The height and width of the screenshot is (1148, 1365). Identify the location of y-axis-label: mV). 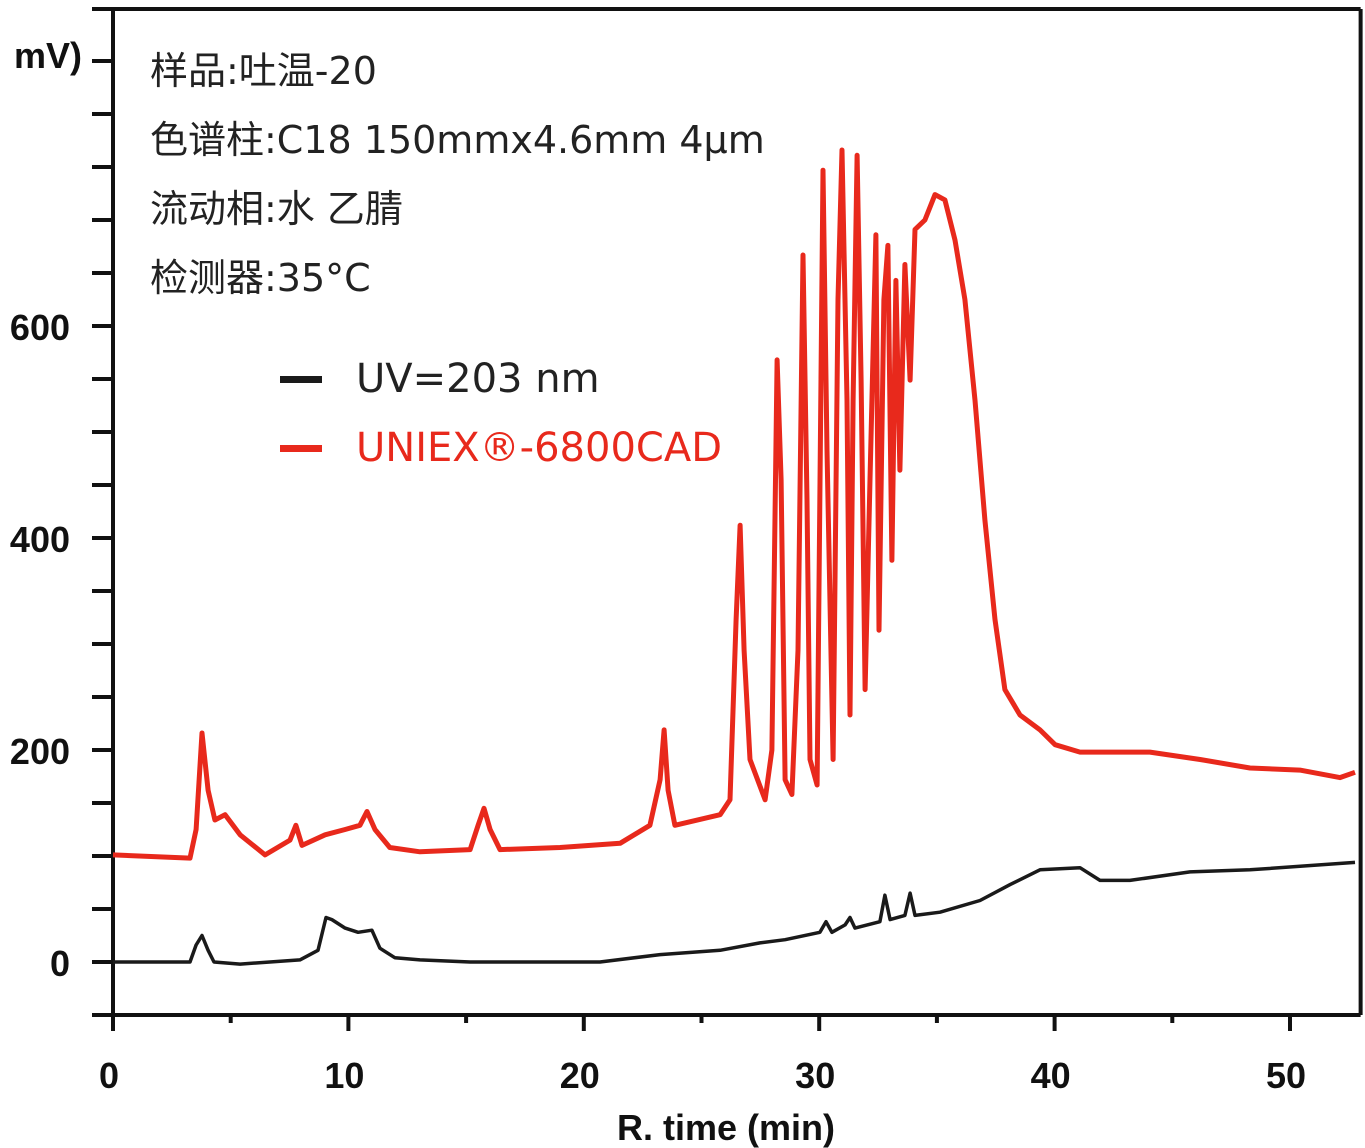
(48, 55).